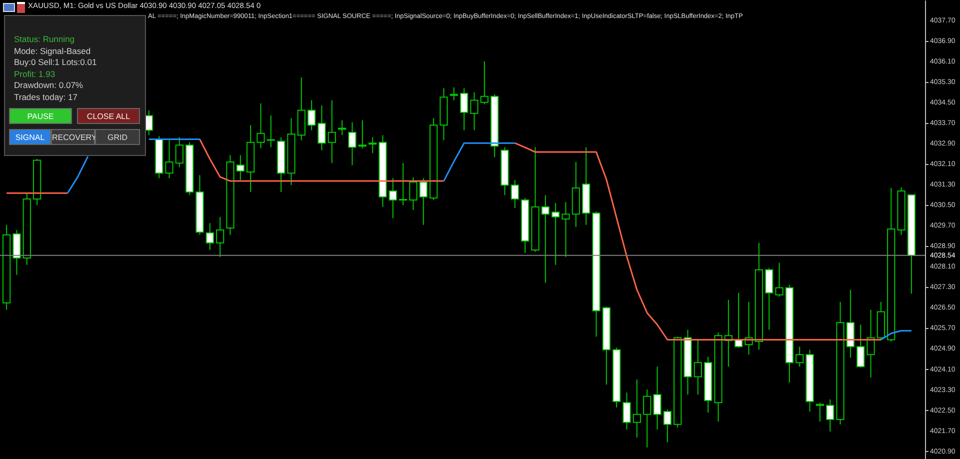  Describe the element at coordinates (55, 62) in the screenshot. I see `annotation: Buy:0 Sell:1 Lots:0.01` at that location.